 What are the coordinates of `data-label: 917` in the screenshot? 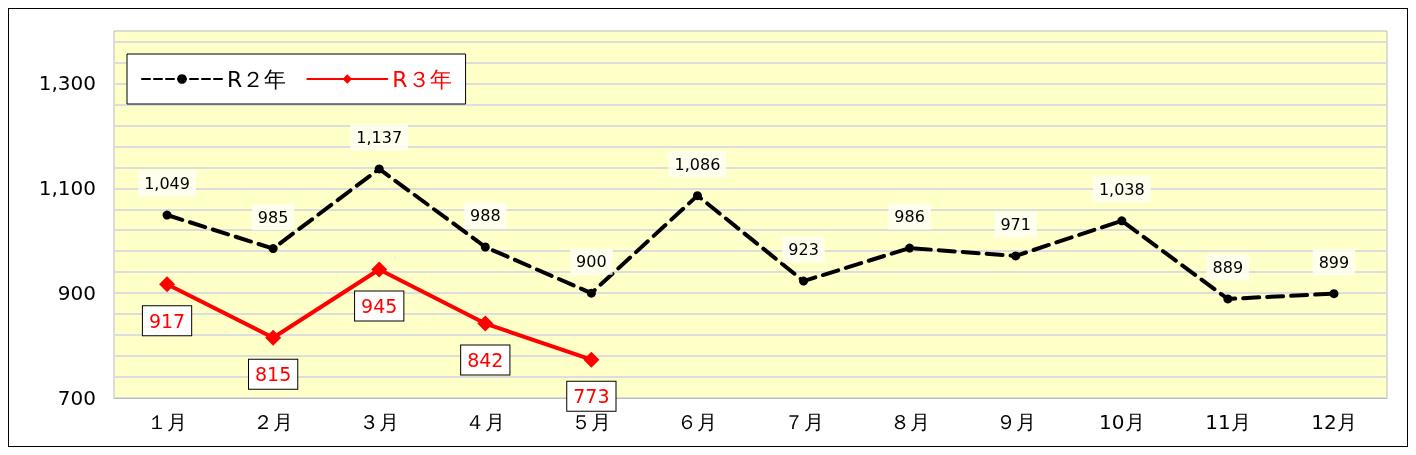 It's located at (167, 320).